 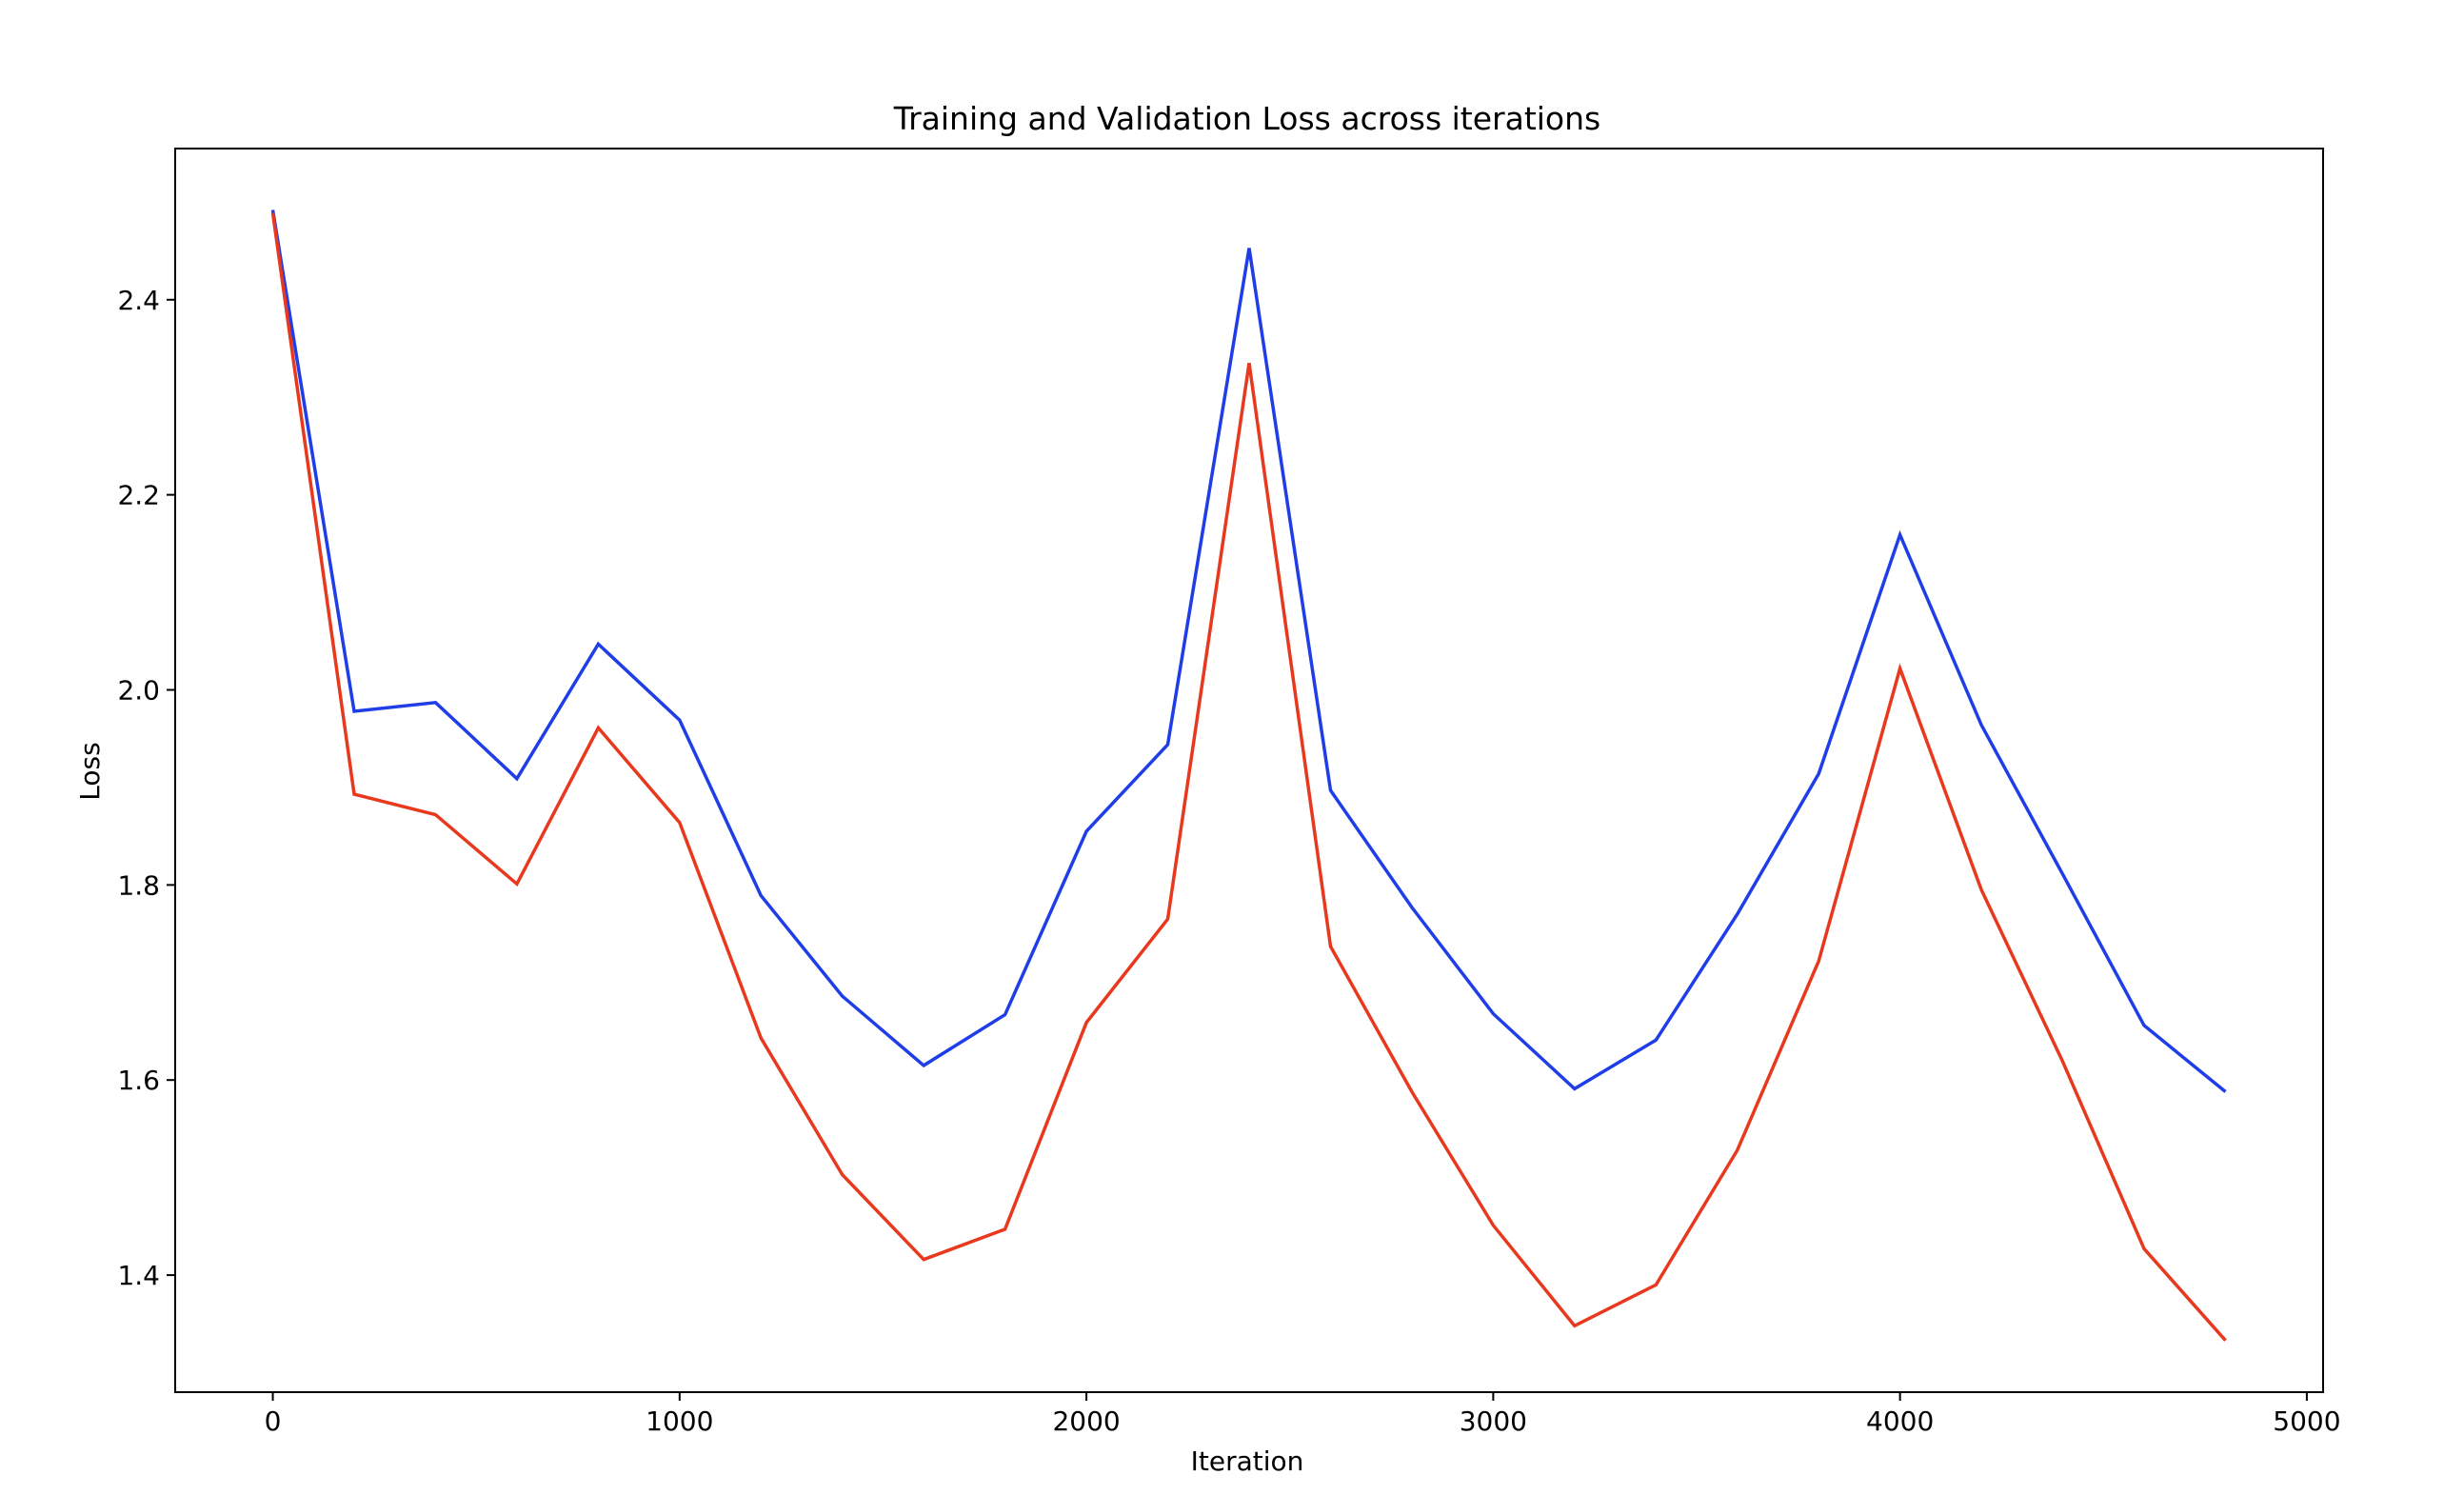 What do you see at coordinates (2306, 1421) in the screenshot?
I see `x-tick-label: 5000` at bounding box center [2306, 1421].